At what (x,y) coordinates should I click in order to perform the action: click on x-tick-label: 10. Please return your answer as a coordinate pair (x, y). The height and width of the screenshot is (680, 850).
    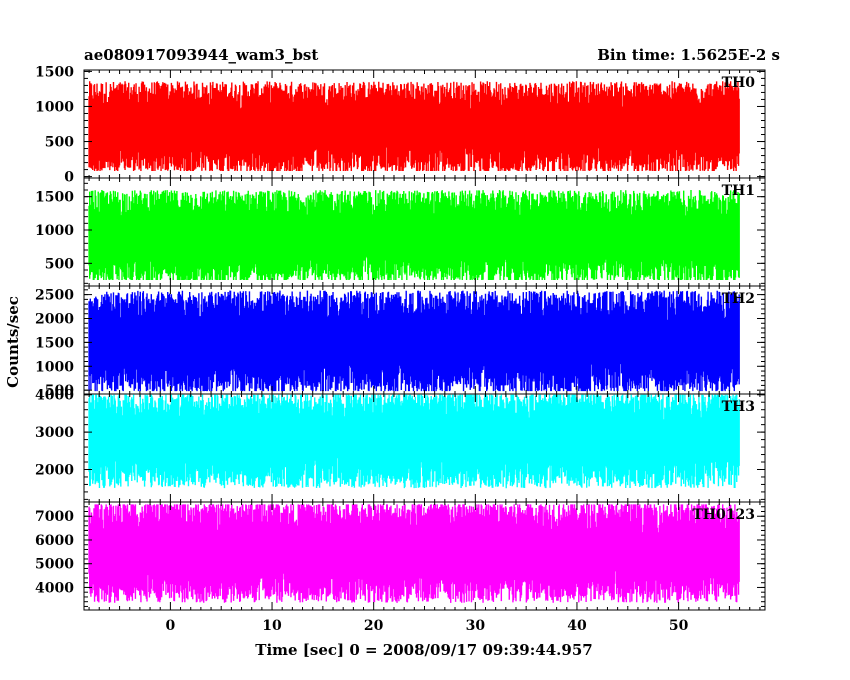
    Looking at the image, I should click on (272, 626).